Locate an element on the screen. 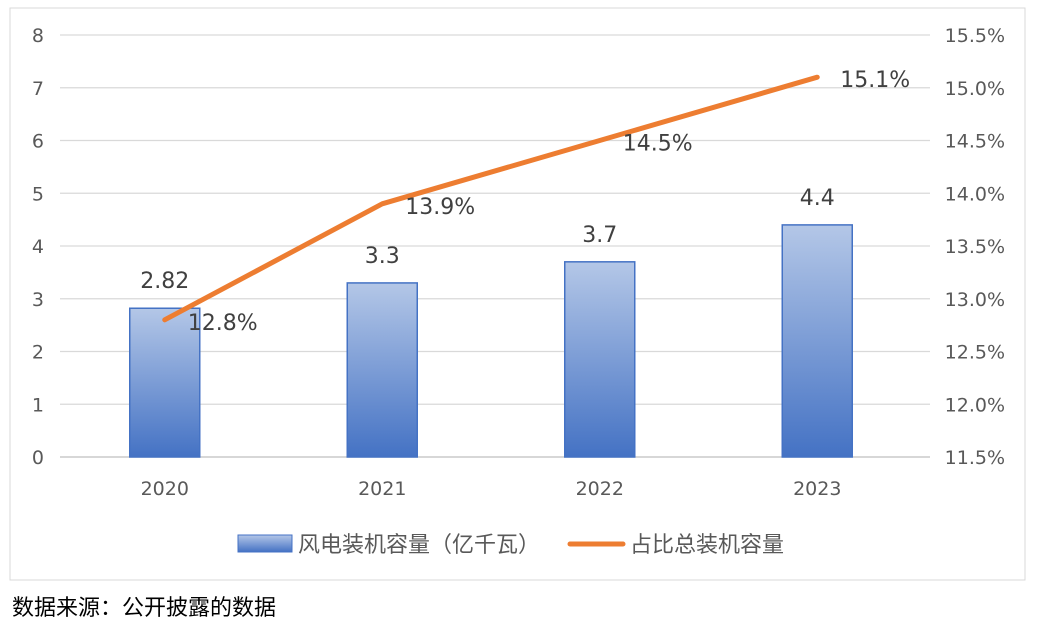  legend-line-label: 占比总装机容量 is located at coordinates (707, 545).